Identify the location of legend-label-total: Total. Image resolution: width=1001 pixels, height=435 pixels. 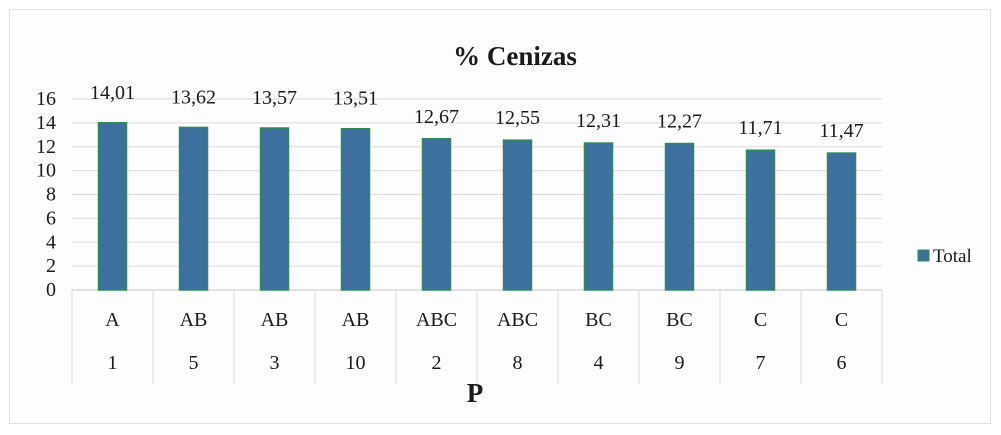
(952, 256).